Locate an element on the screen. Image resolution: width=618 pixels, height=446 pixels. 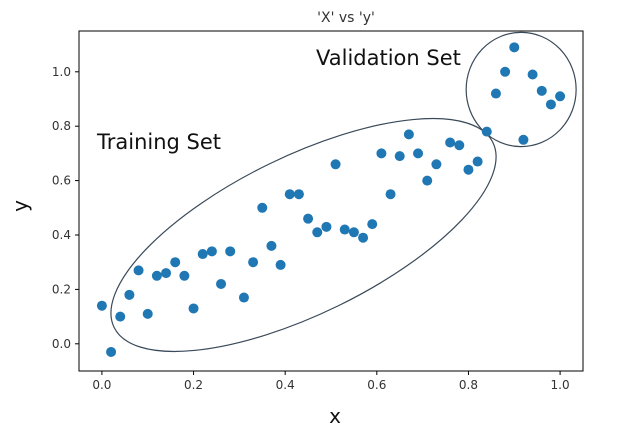
validation-set-label: Validation Set is located at coordinates (388, 58).